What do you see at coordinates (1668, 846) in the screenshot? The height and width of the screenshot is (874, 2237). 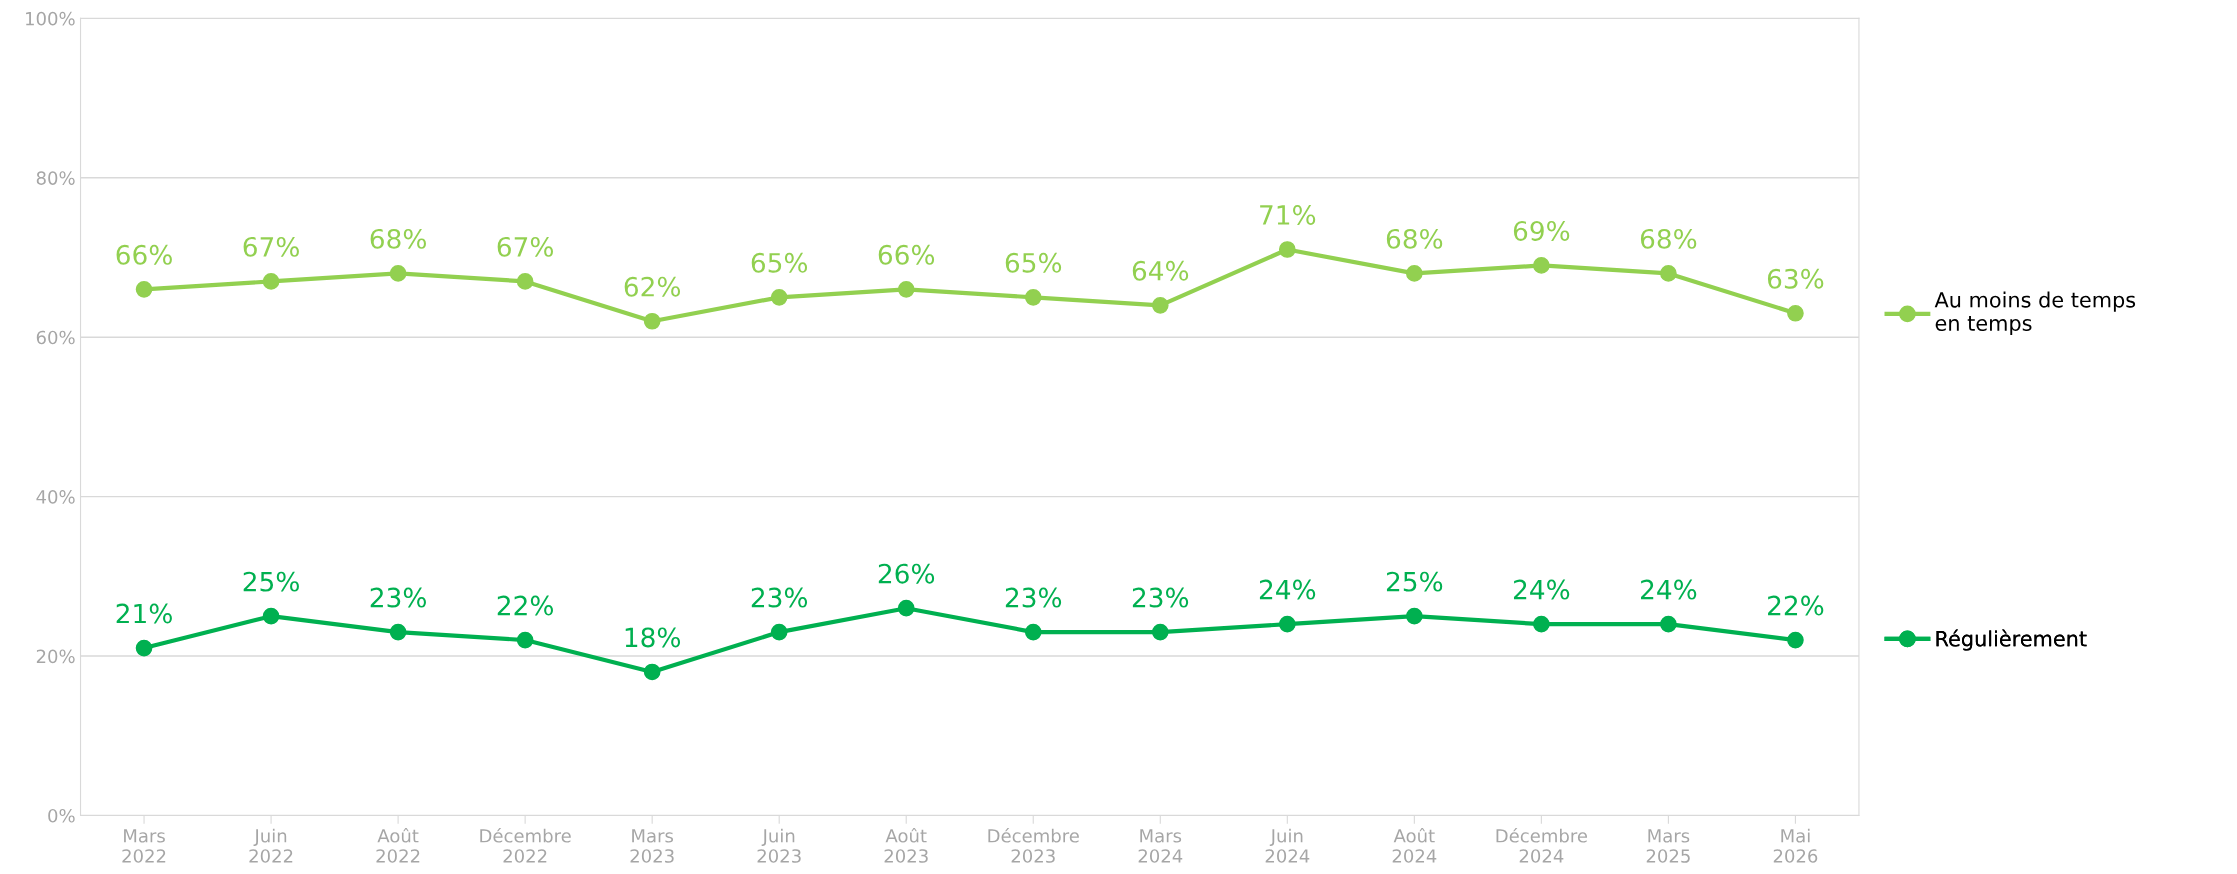 I see `x-tick-label: Mars 2025` at bounding box center [1668, 846].